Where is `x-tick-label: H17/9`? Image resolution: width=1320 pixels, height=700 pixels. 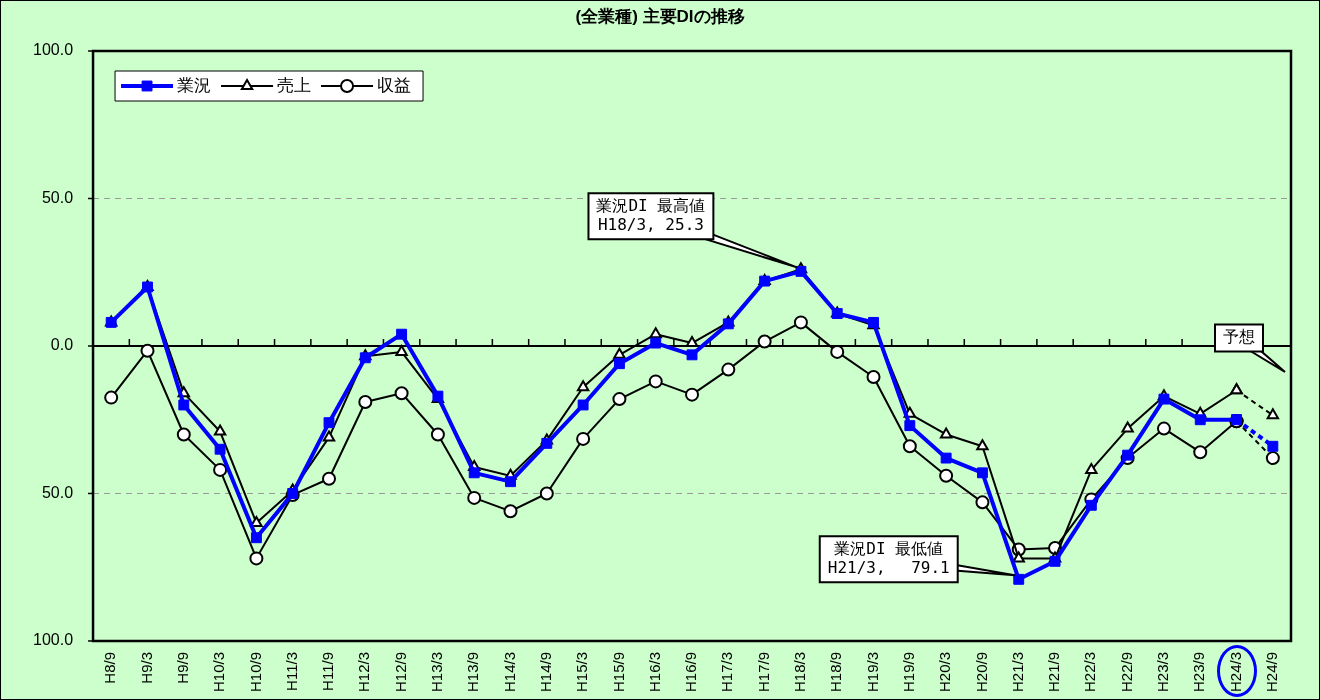
x-tick-label: H17/9 is located at coordinates (763, 671).